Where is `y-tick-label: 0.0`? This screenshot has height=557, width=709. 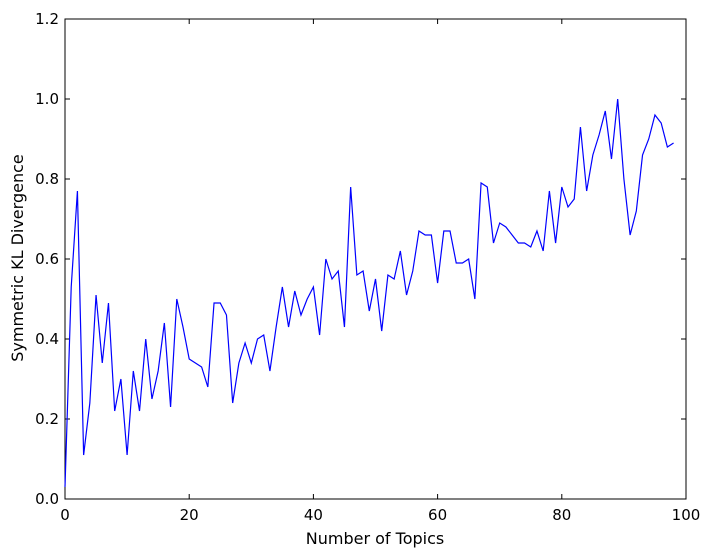 y-tick-label: 0.0 is located at coordinates (47, 499).